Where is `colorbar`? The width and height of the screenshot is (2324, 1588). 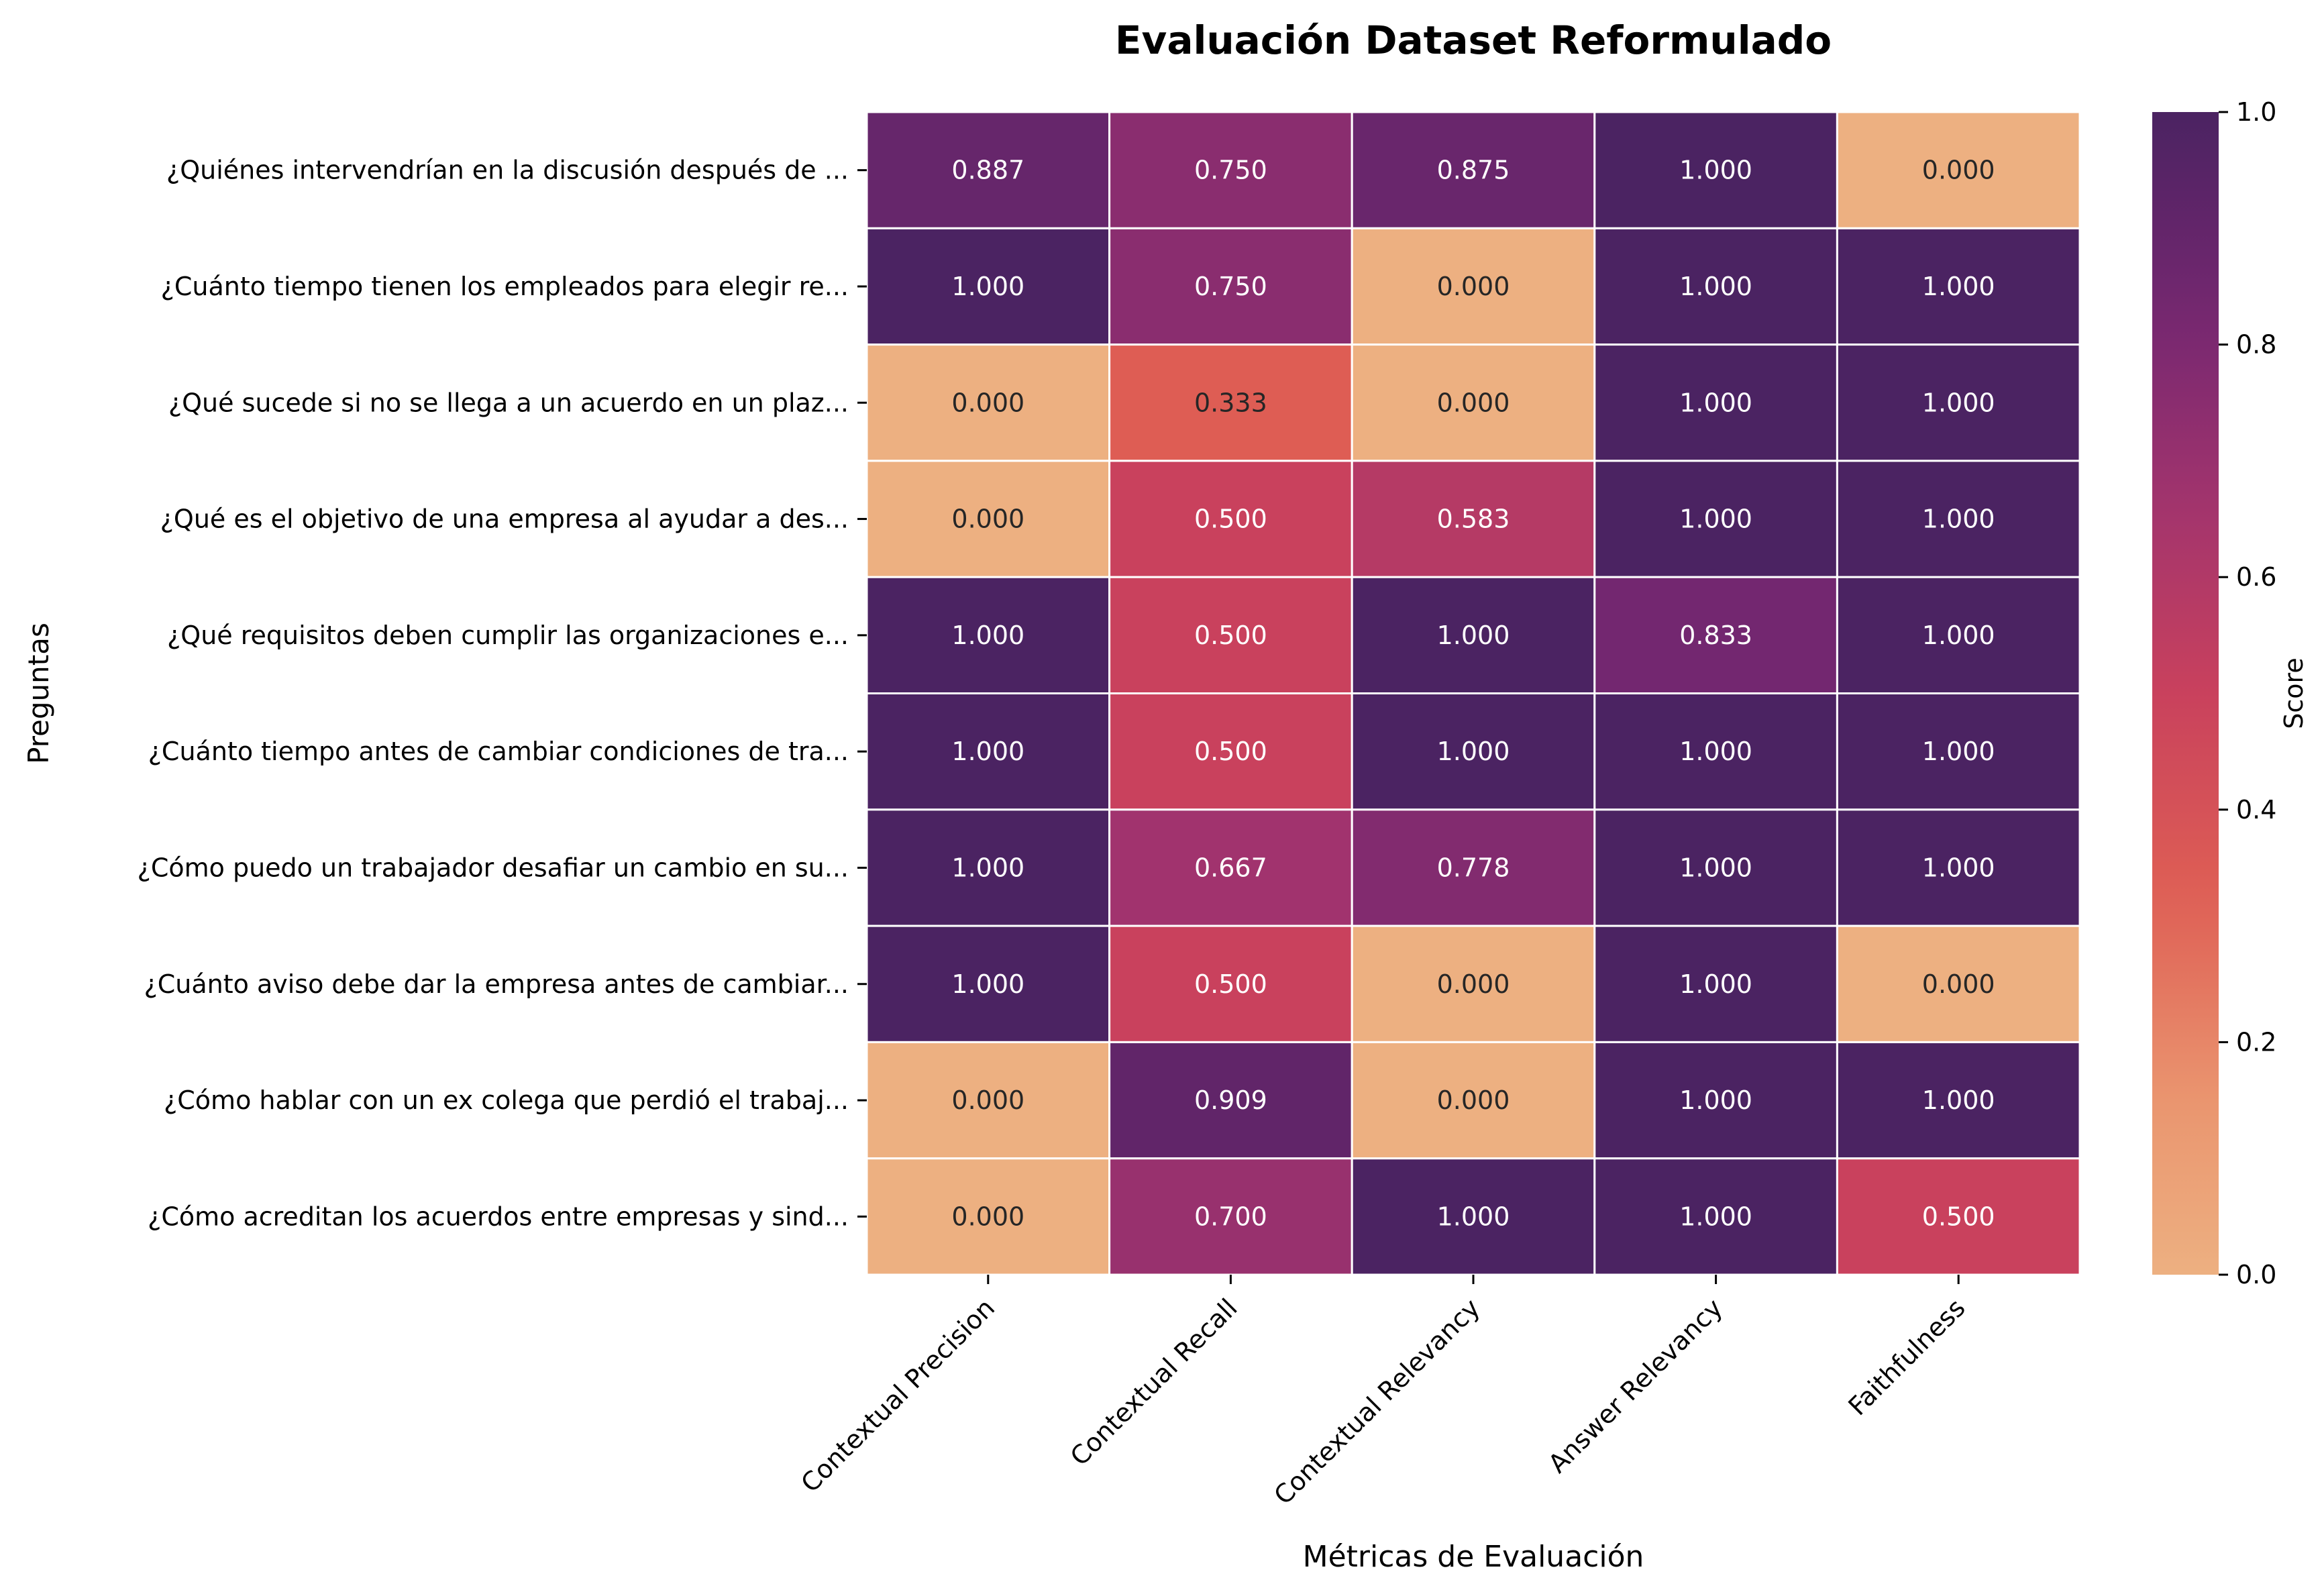 colorbar is located at coordinates (2185, 693).